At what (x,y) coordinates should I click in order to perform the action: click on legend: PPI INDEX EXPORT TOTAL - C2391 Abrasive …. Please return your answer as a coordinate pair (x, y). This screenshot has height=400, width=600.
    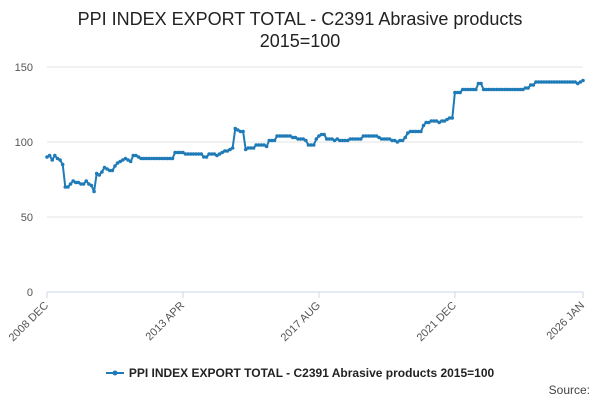
    Looking at the image, I should click on (300, 373).